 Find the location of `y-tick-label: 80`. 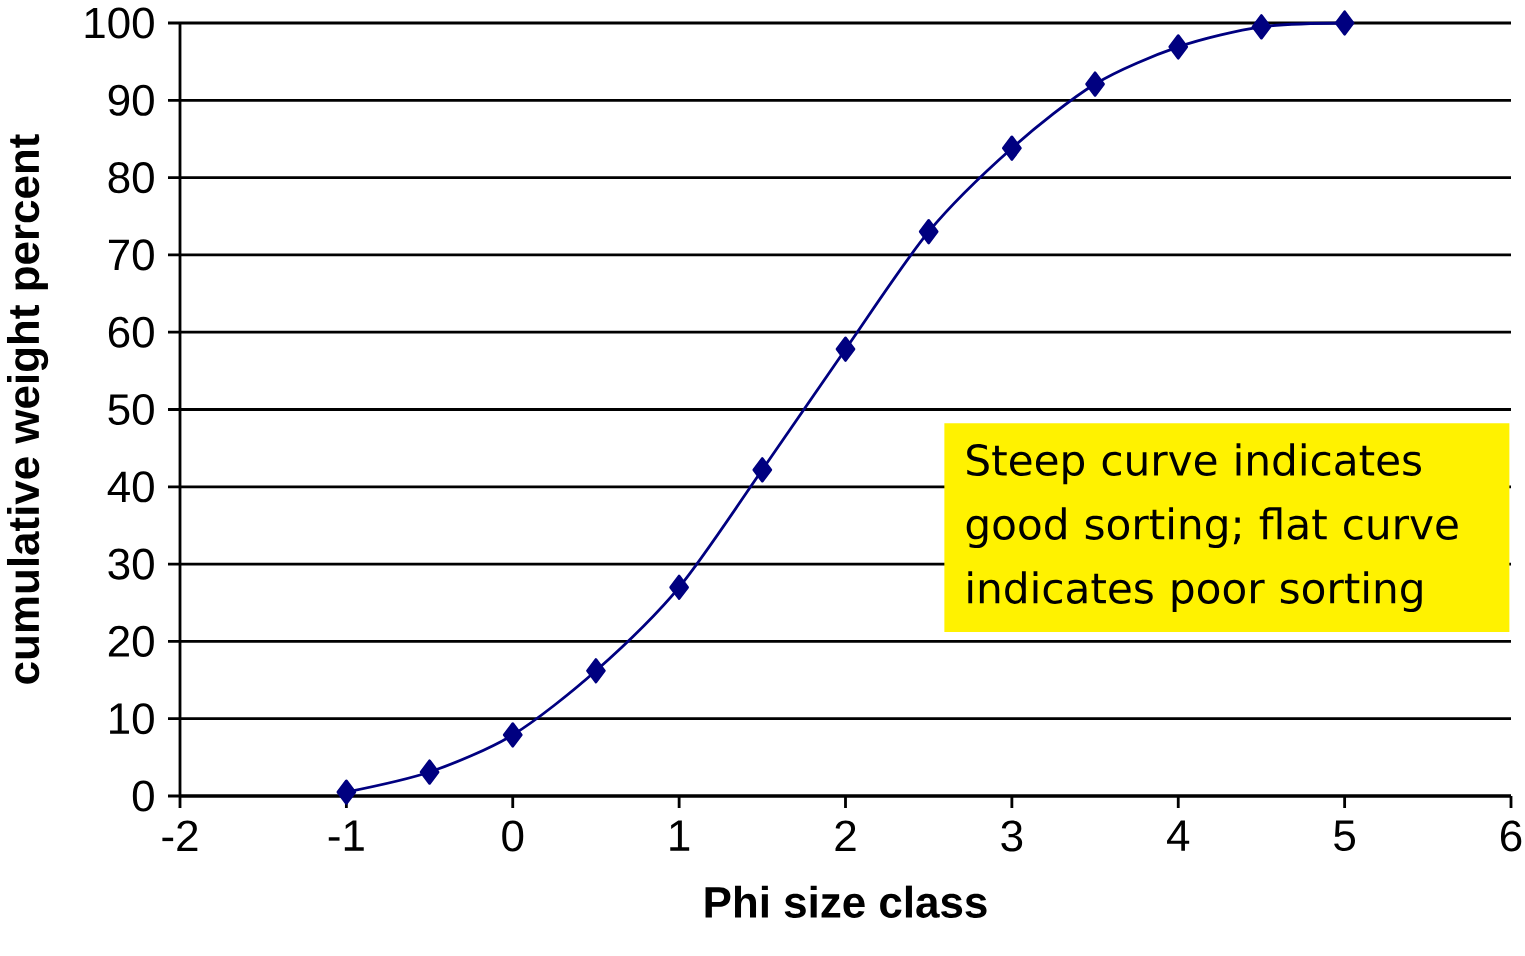

y-tick-label: 80 is located at coordinates (131, 178).